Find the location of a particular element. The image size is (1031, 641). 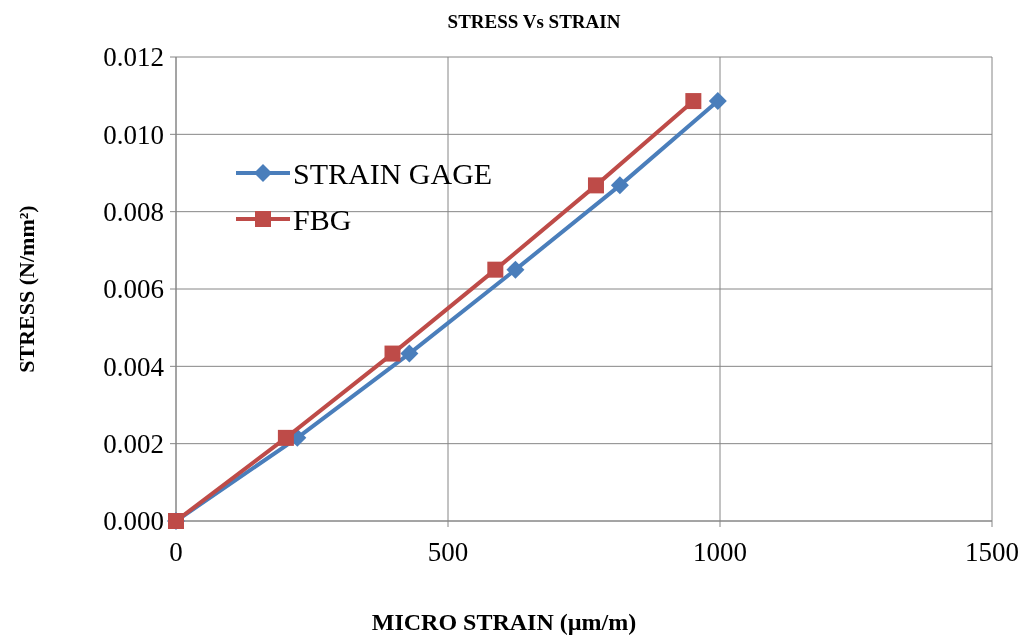

y-tick-label: 0.012 is located at coordinates (133, 57).